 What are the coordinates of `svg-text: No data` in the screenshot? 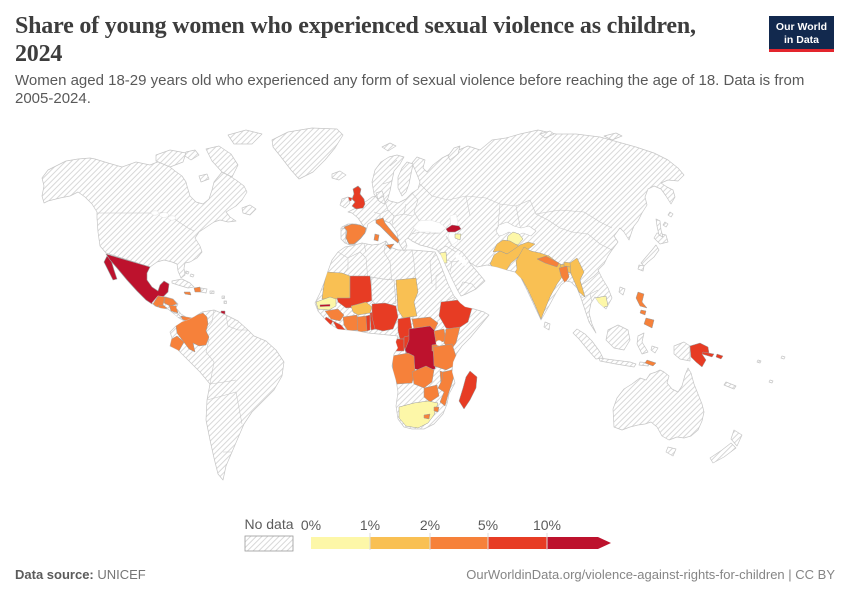 It's located at (268, 524).